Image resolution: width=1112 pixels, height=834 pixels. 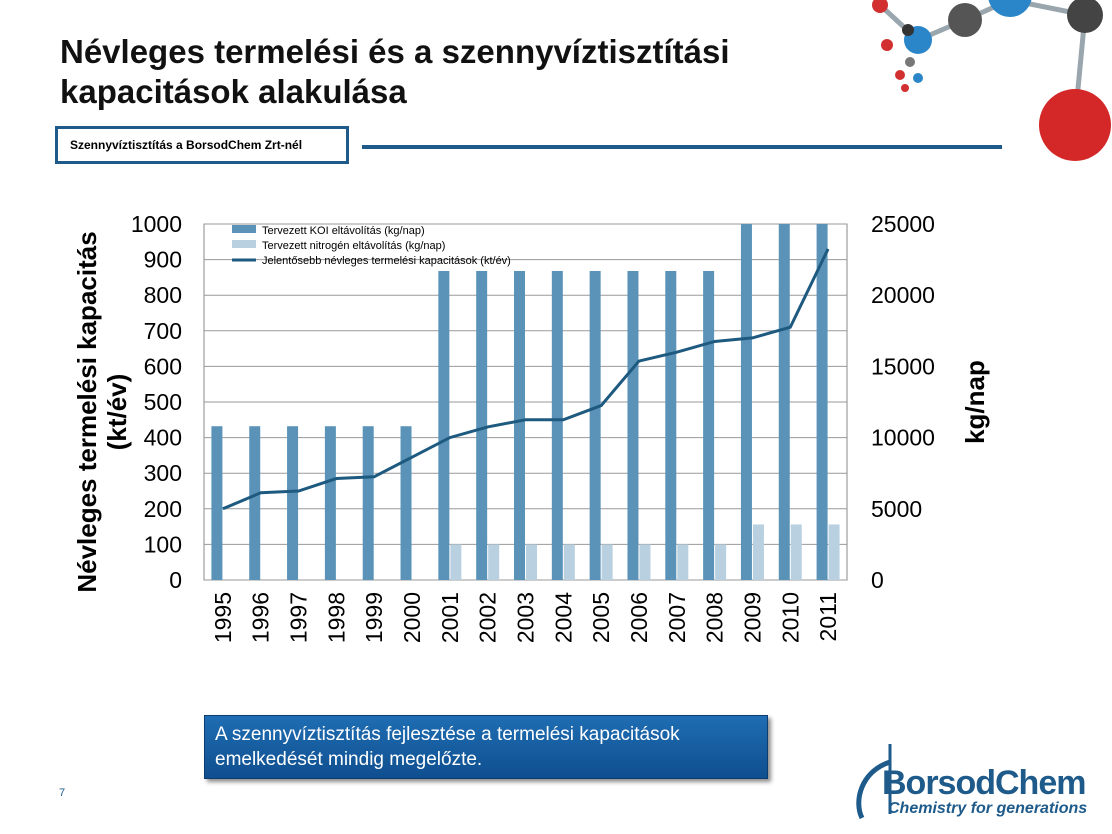 I want to click on y-left-tick-label: 900, so click(x=163, y=260).